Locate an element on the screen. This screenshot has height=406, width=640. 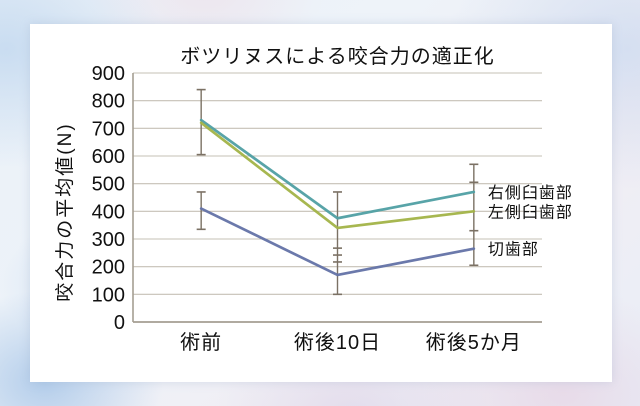
y-tick-label-400: 400 is located at coordinates (108, 212).